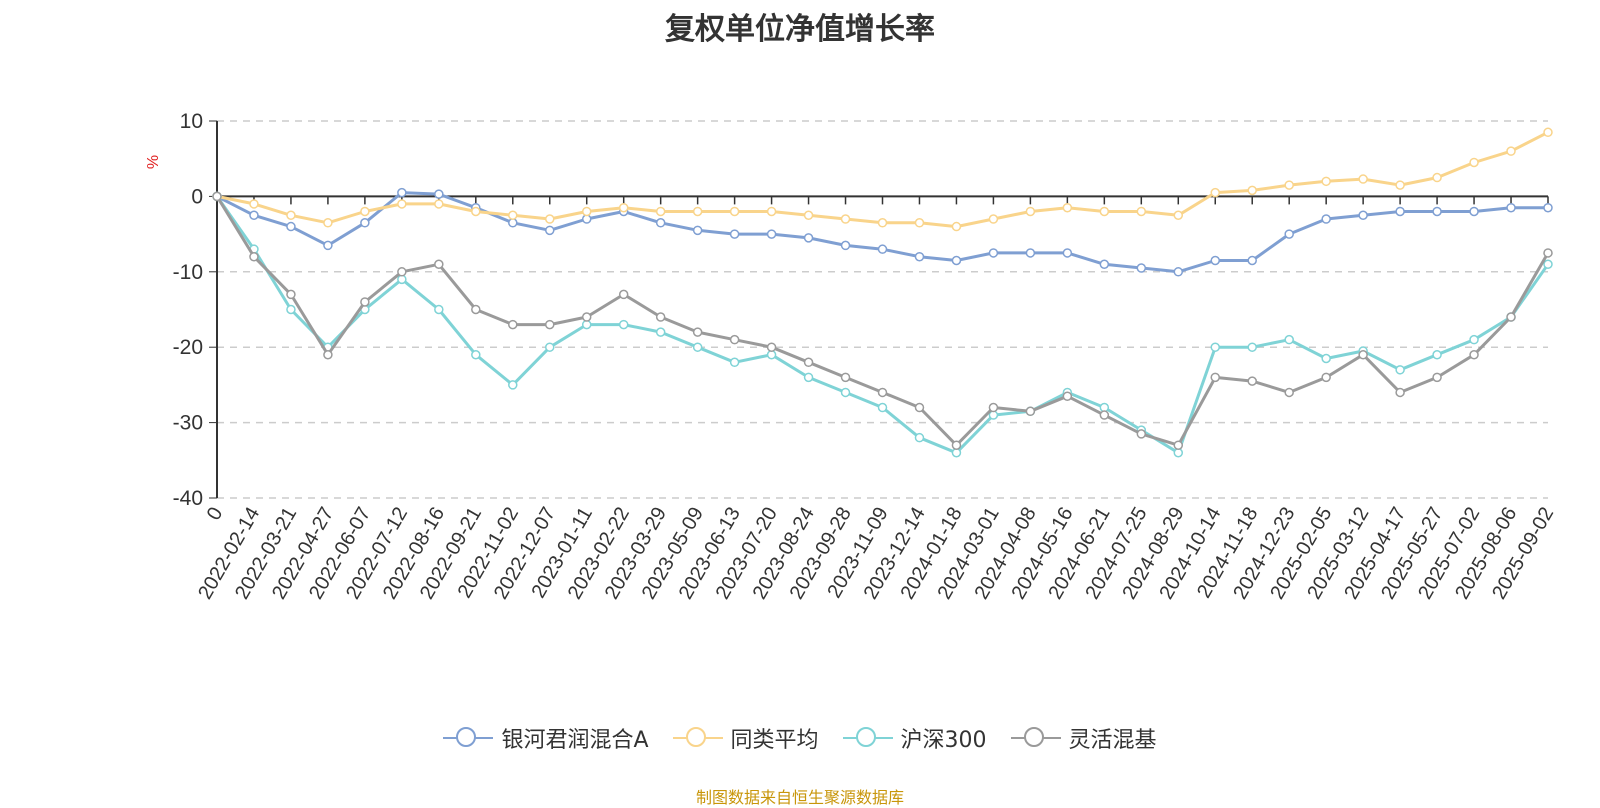  Describe the element at coordinates (774, 740) in the screenshot. I see `legend-label: 同类平均` at that location.